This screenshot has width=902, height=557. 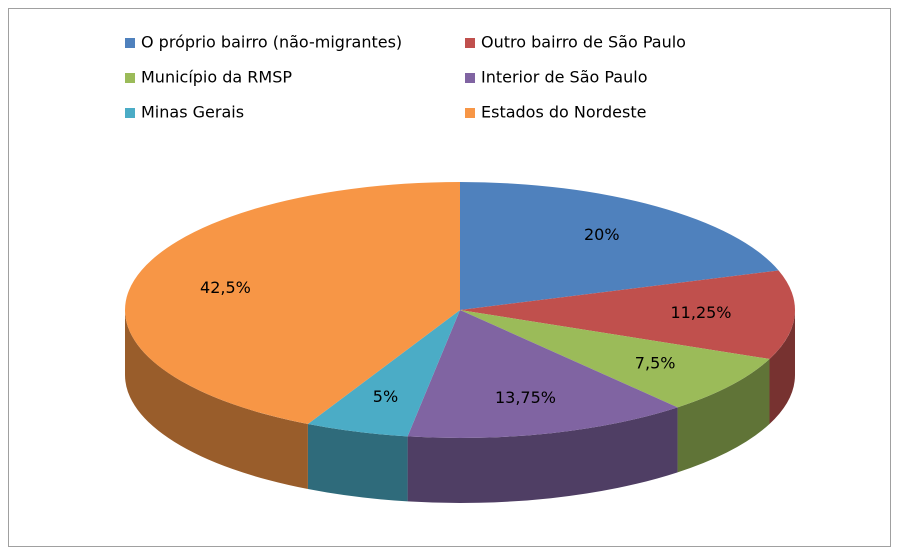 What do you see at coordinates (385, 396) in the screenshot?
I see `data-label: 5%` at bounding box center [385, 396].